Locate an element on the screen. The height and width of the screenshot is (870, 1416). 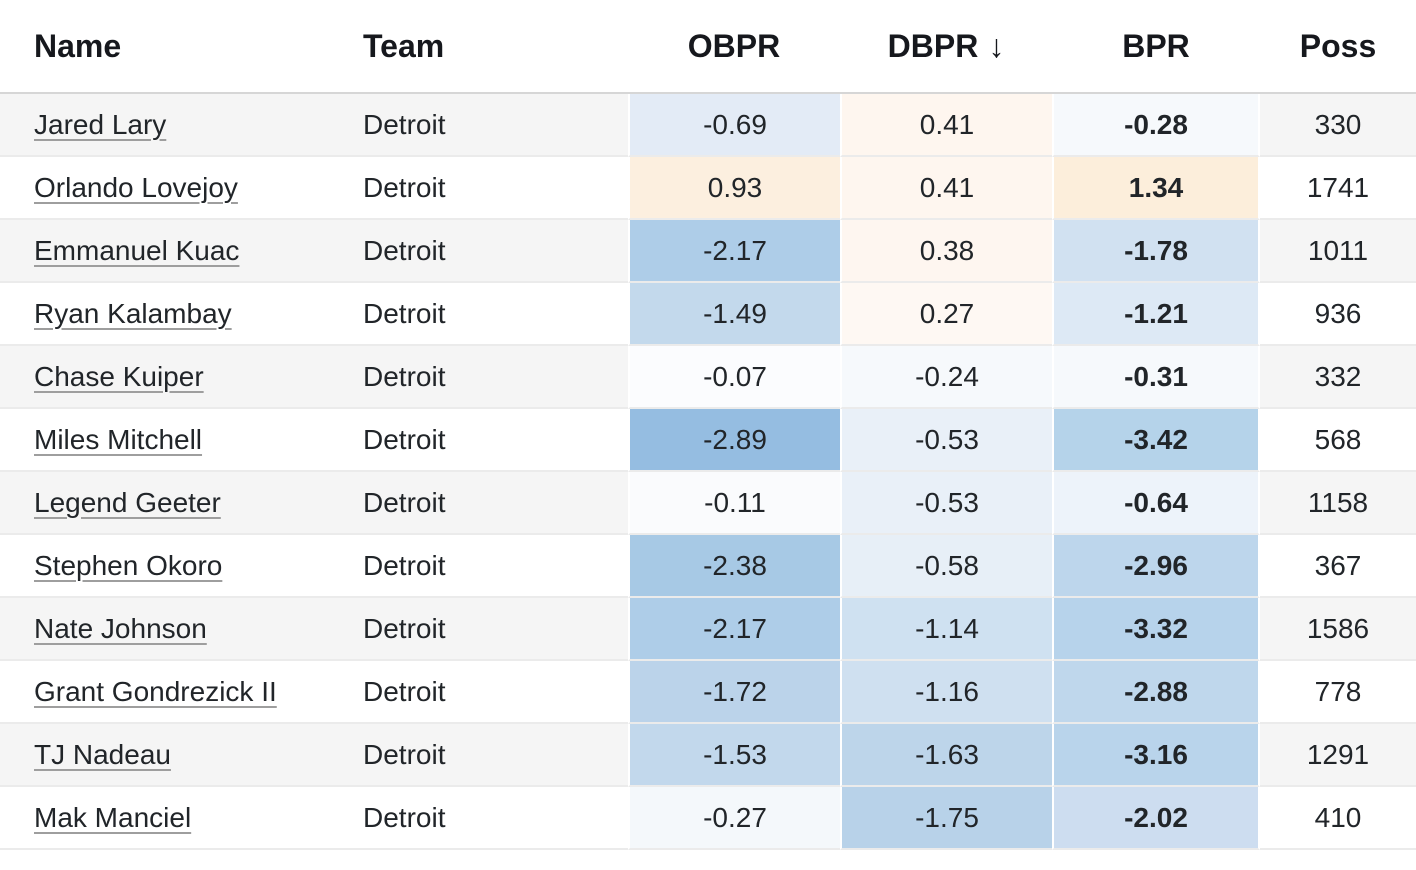
player-link: Chase Kuiper is located at coordinates (119, 376).